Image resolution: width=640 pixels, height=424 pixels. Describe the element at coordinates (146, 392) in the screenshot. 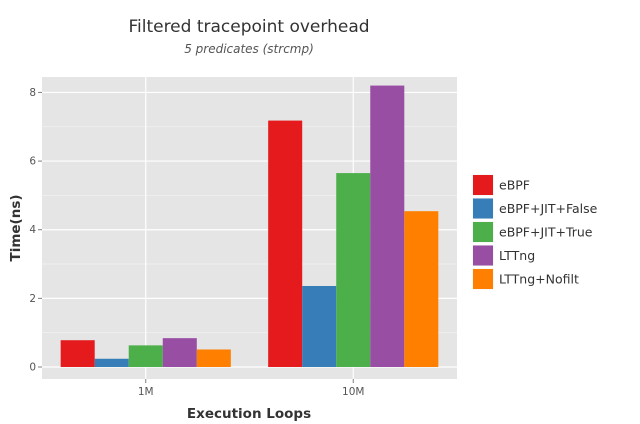

I see `x-tick-label: 1M` at that location.